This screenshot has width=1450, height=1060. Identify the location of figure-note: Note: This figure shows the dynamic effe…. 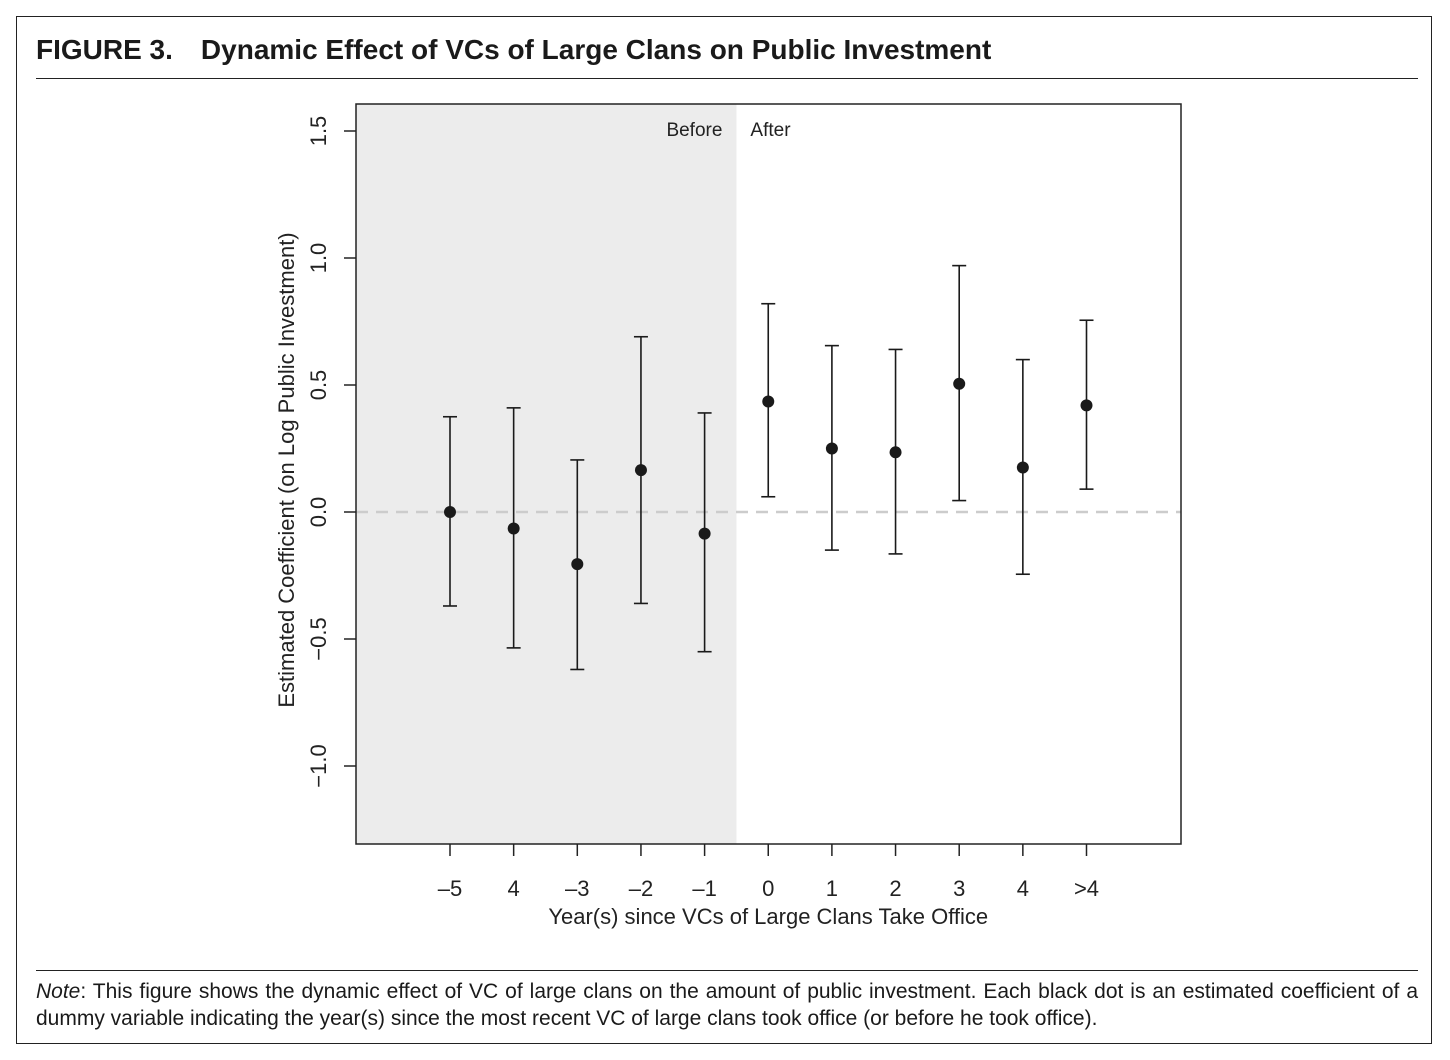
(727, 1005).